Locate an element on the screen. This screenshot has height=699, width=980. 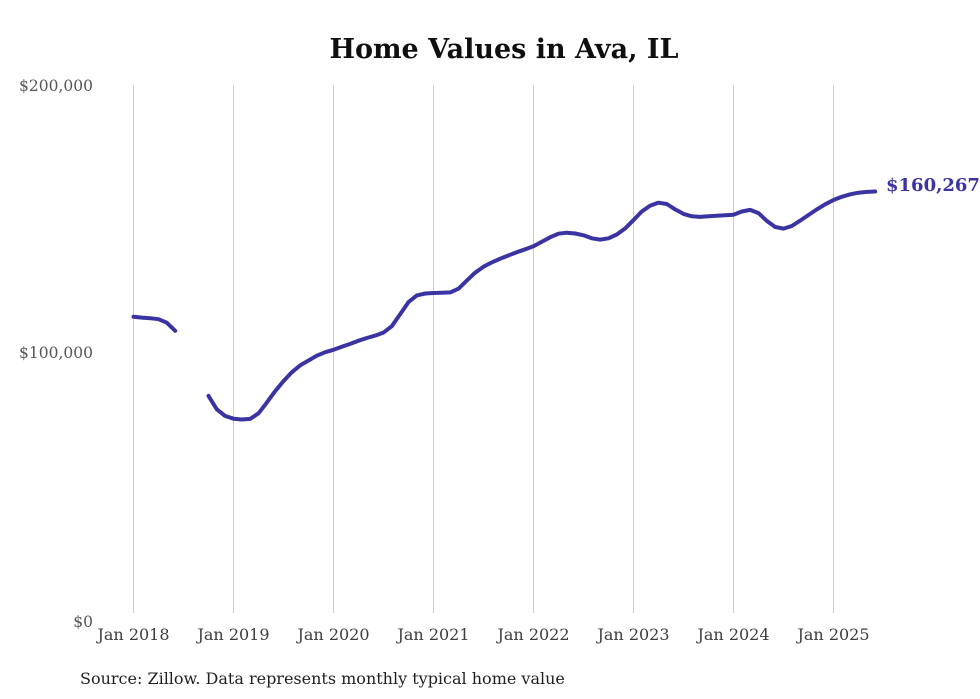
y-axis-labels: $200,000 $100,000 $0 is located at coordinates (56, 354).